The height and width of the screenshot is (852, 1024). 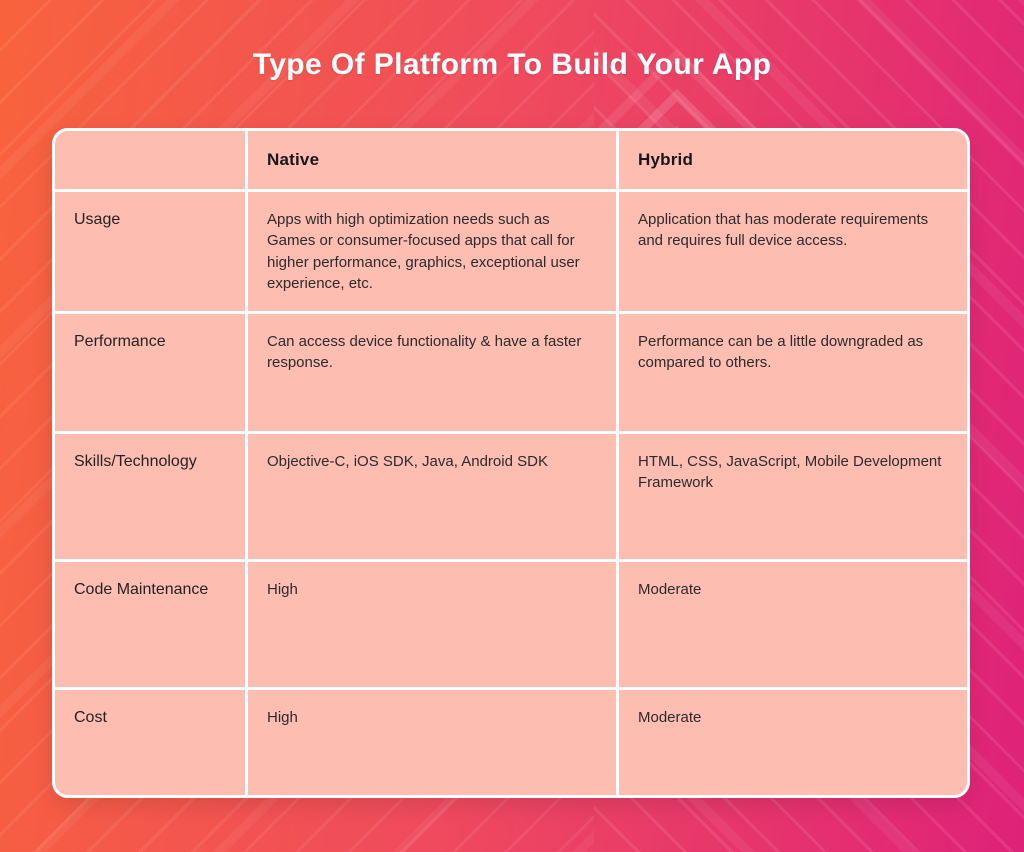 What do you see at coordinates (432, 160) in the screenshot?
I see `column-header-native: Native` at bounding box center [432, 160].